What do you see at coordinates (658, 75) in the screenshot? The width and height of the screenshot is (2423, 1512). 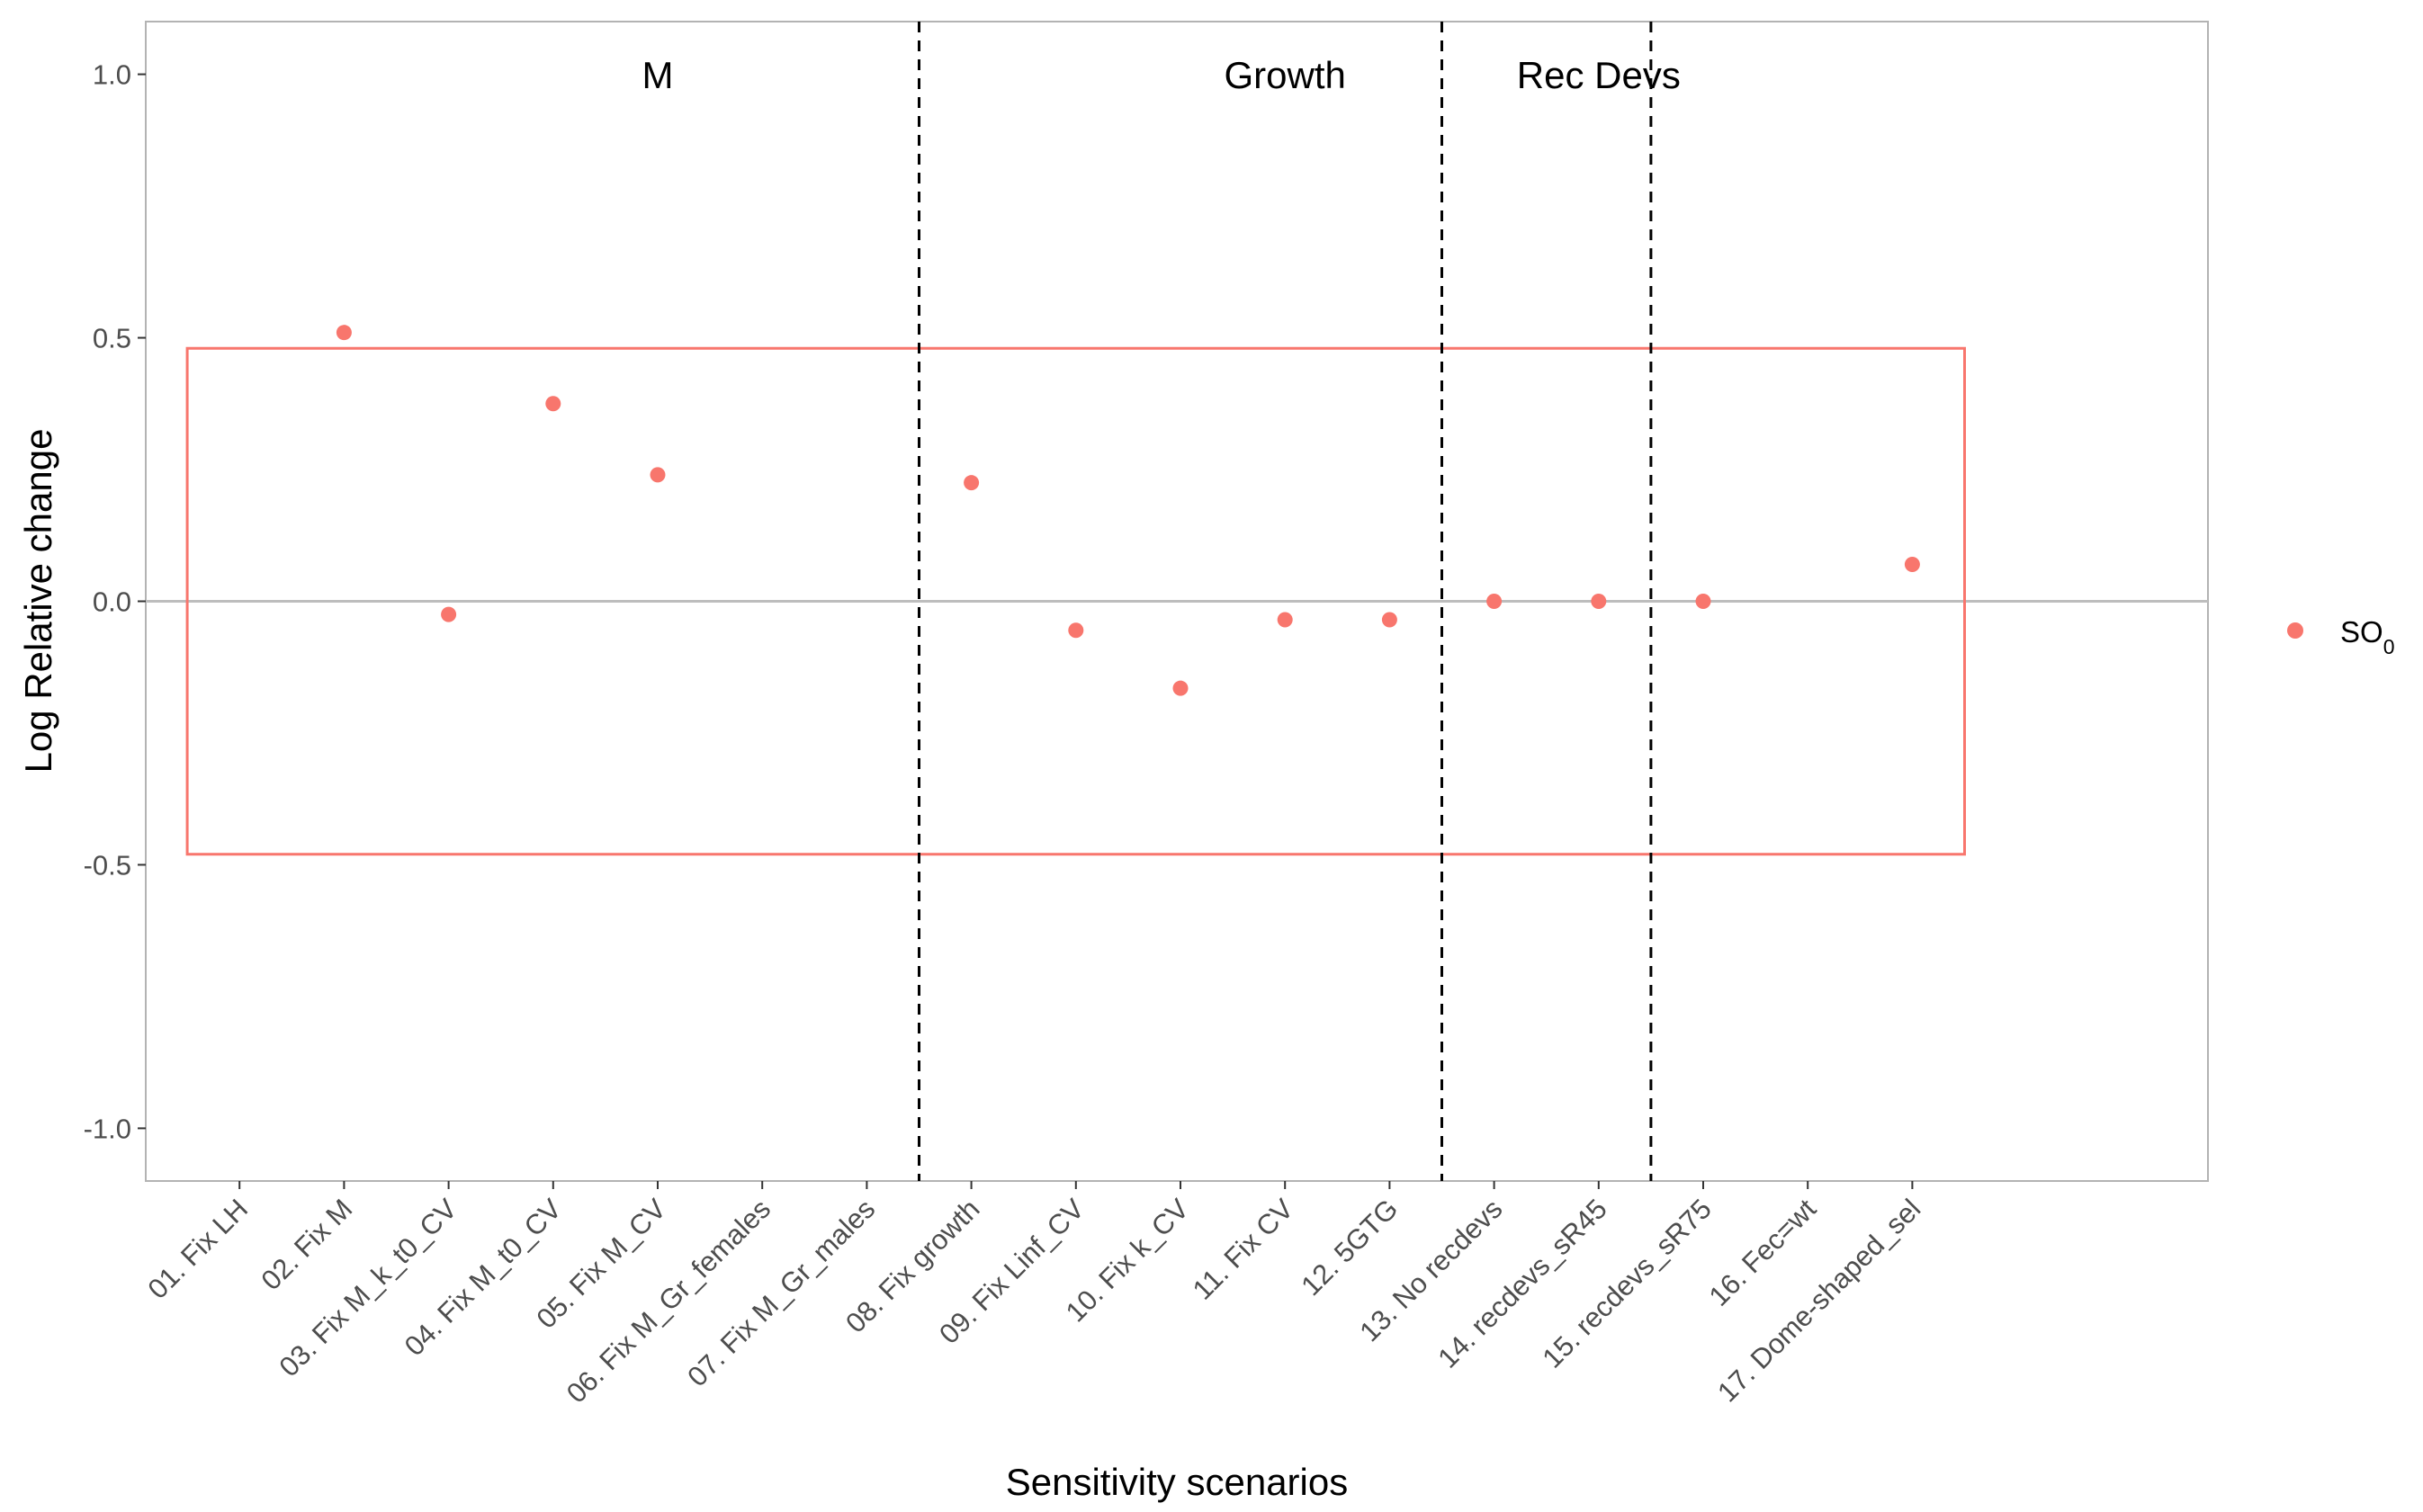 I see `group-label-1: M` at bounding box center [658, 75].